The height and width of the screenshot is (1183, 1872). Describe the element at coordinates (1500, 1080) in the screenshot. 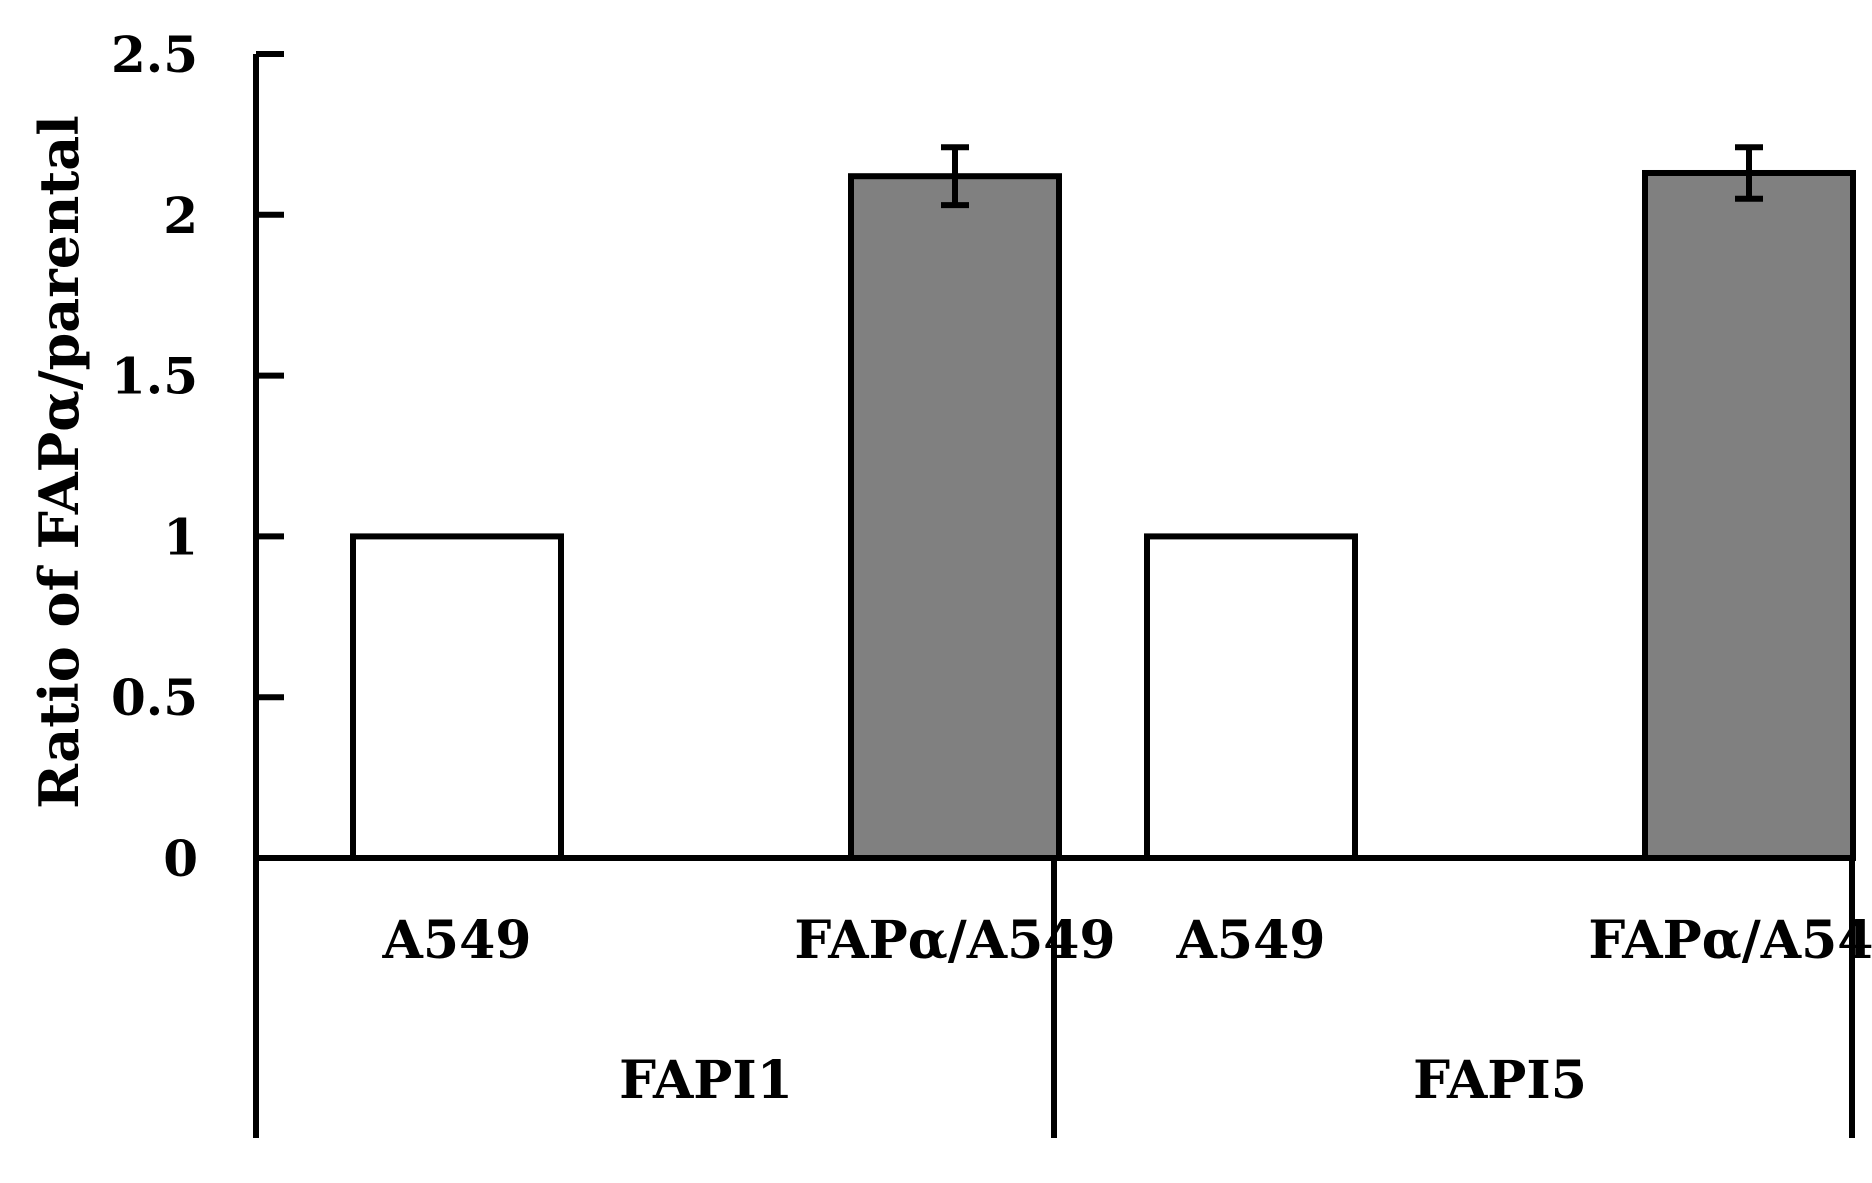

I see `group-label-fapi5: FAPI5` at that location.